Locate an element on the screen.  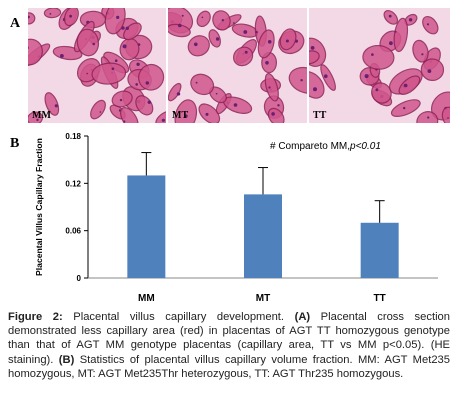
micrograph-tt: TT is located at coordinates (379, 65).